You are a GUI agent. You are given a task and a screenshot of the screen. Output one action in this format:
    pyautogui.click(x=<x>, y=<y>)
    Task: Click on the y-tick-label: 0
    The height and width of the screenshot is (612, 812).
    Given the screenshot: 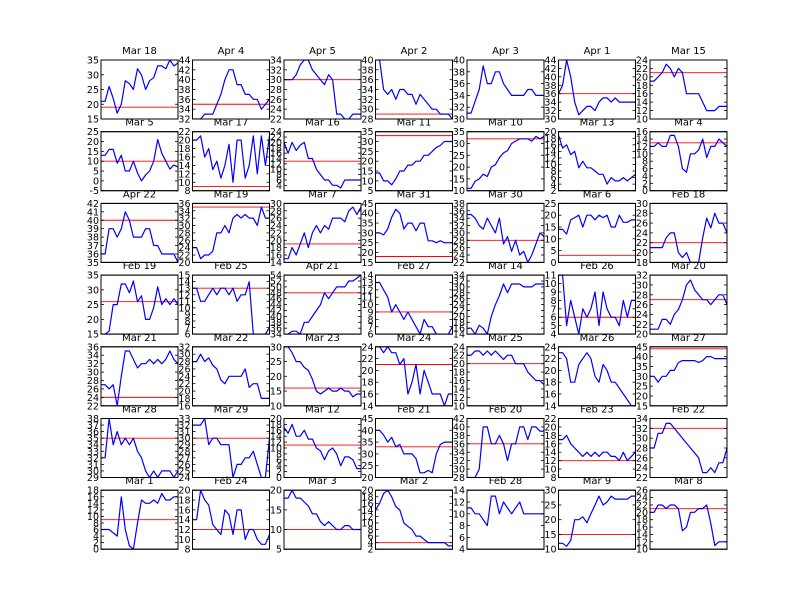 What is the action you would take?
    pyautogui.click(x=553, y=263)
    